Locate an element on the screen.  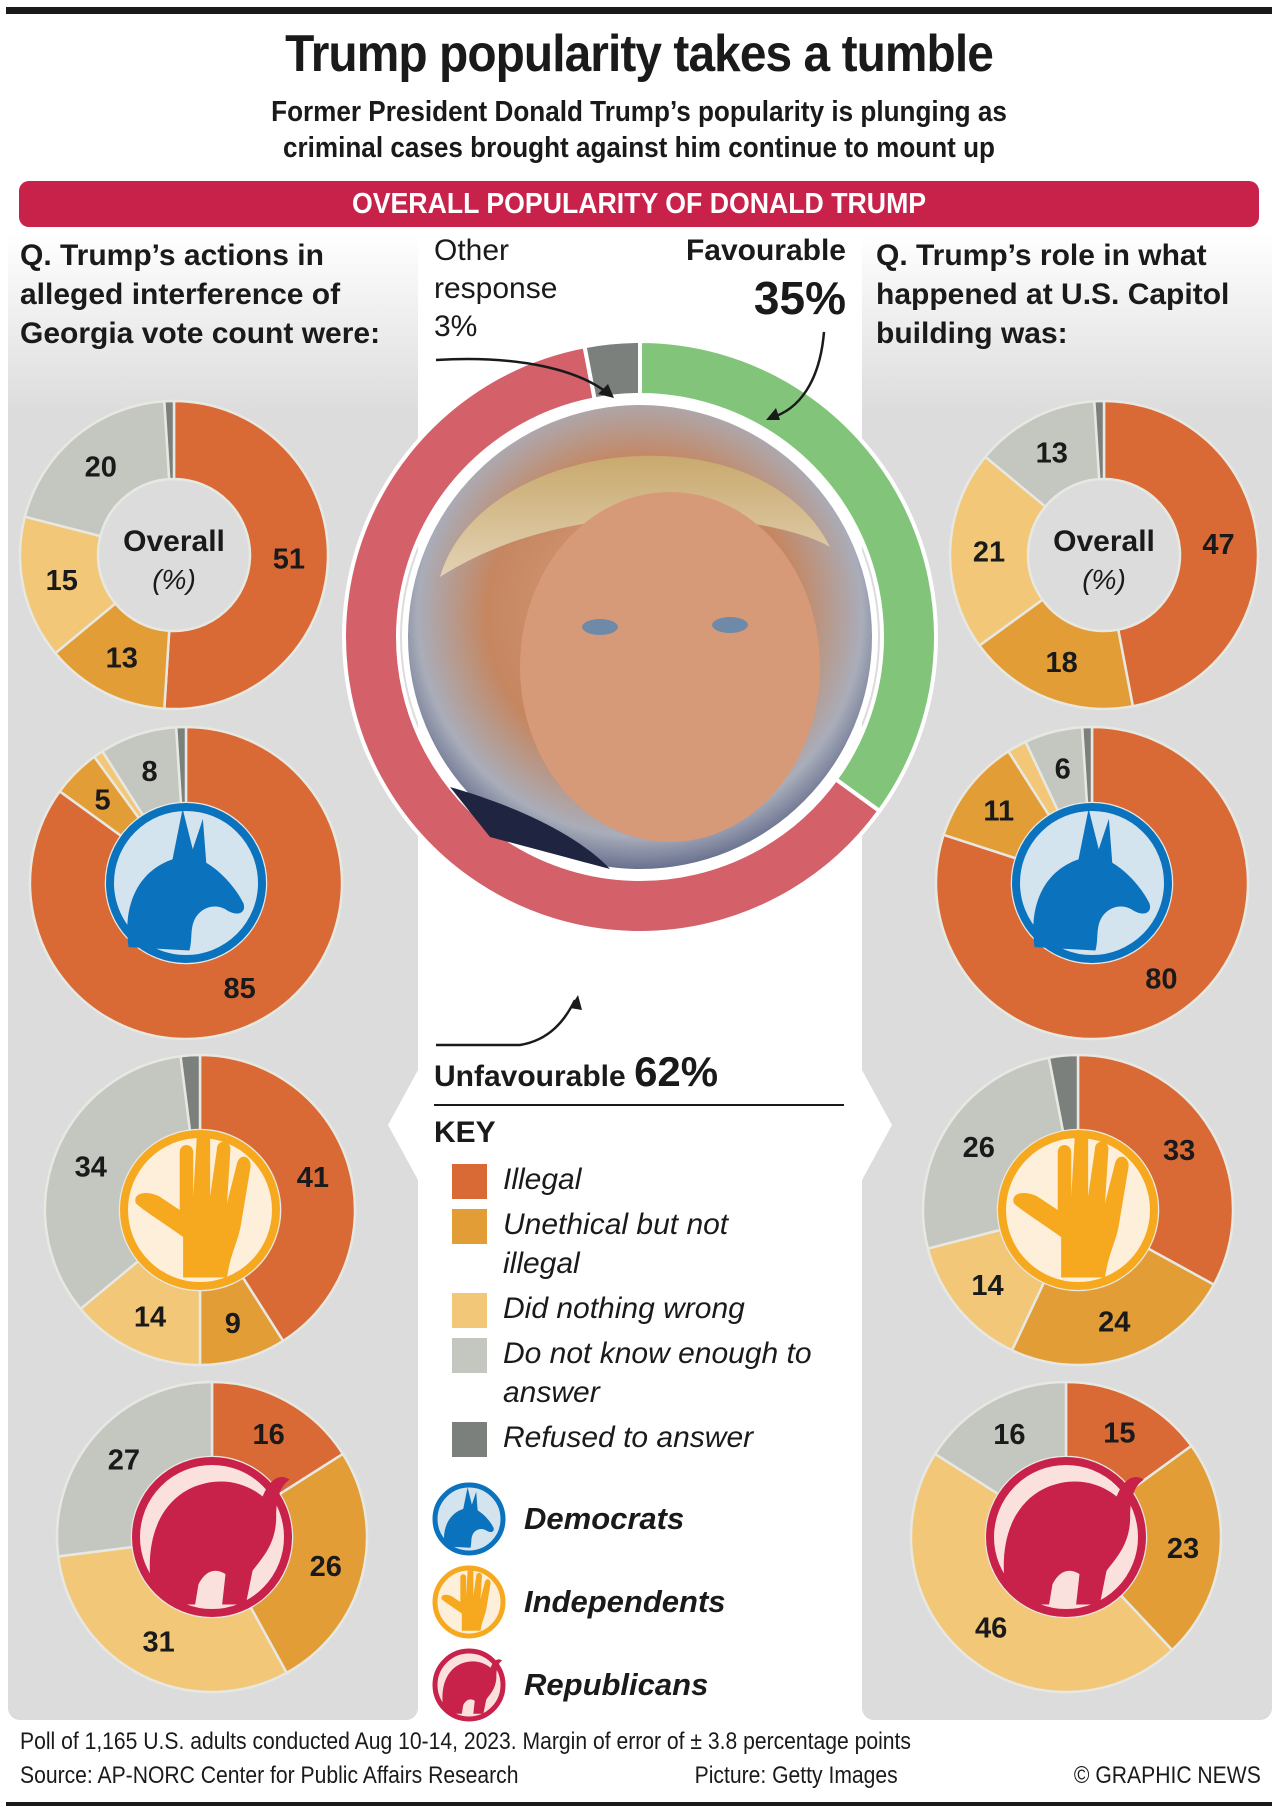
segment-label: 33 is located at coordinates (1179, 1151).